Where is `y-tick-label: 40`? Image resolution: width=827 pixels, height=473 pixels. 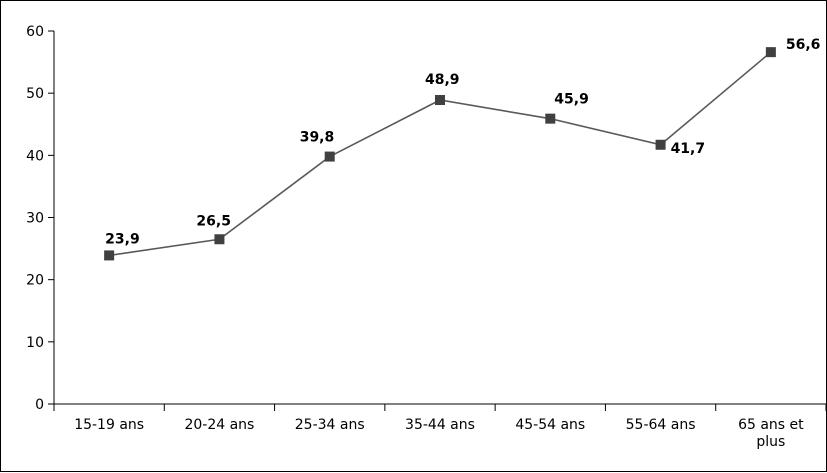
y-tick-label: 40 is located at coordinates (35, 156).